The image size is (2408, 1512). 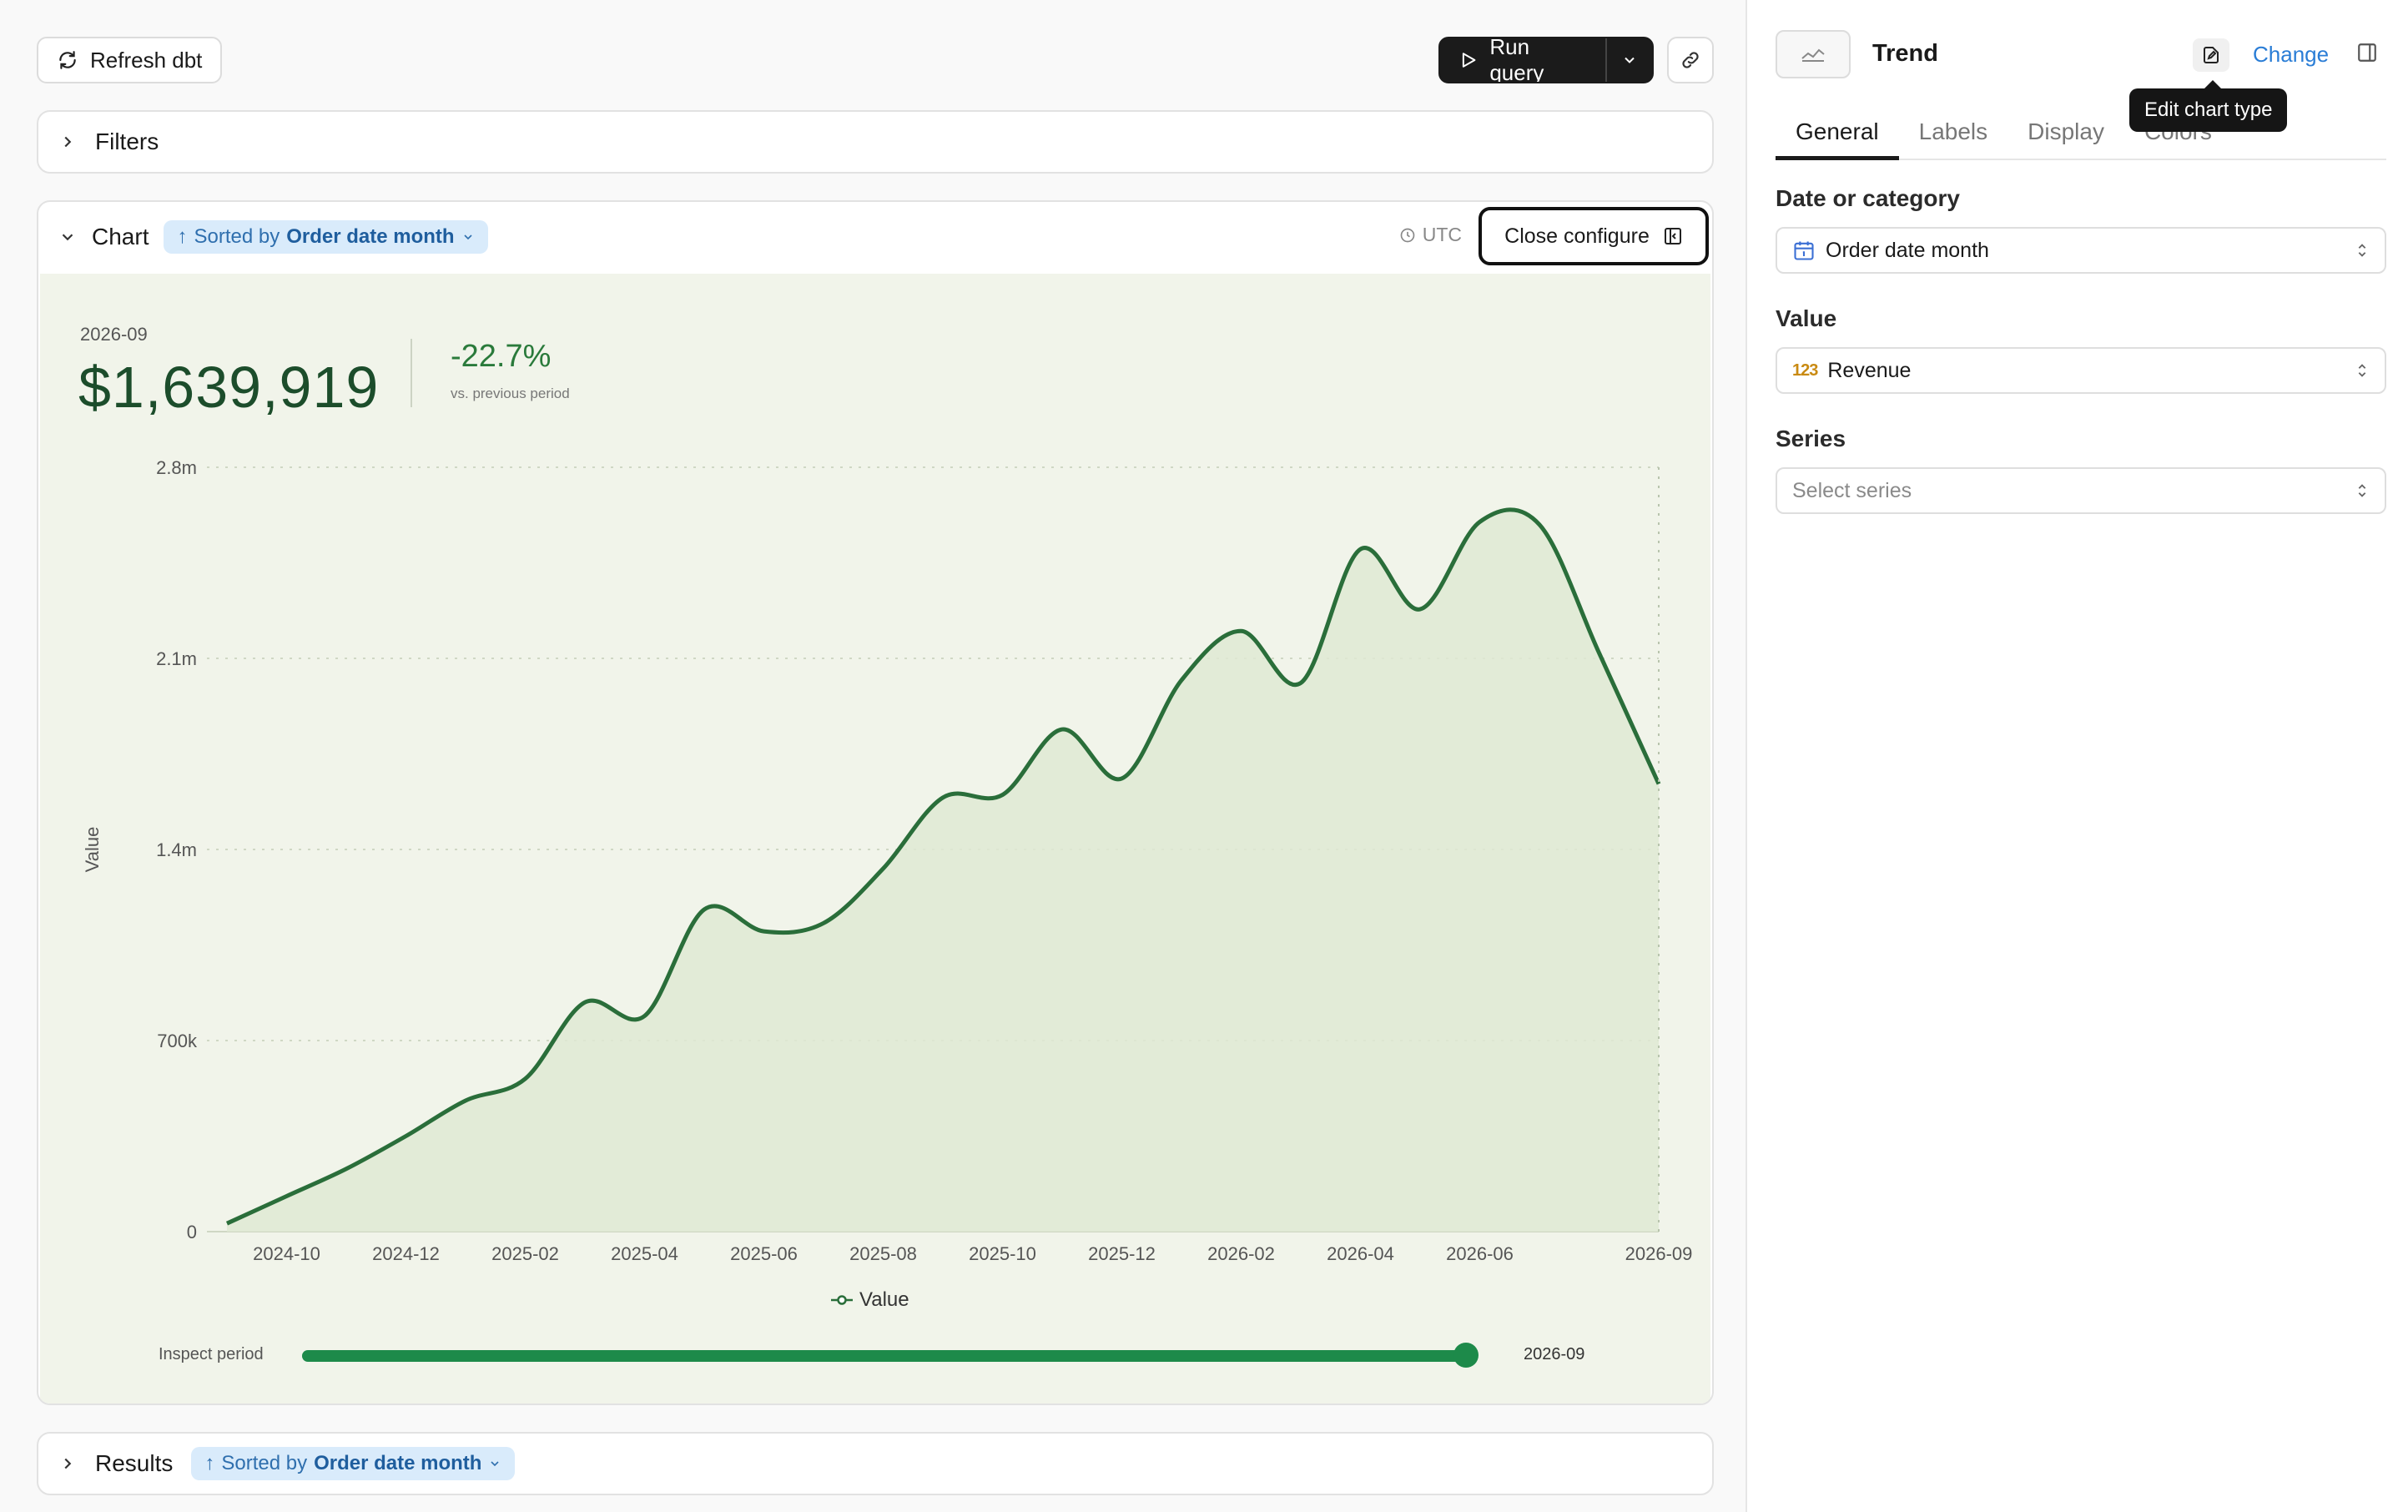 I want to click on kpi-value: $1,639,919, so click(x=229, y=387).